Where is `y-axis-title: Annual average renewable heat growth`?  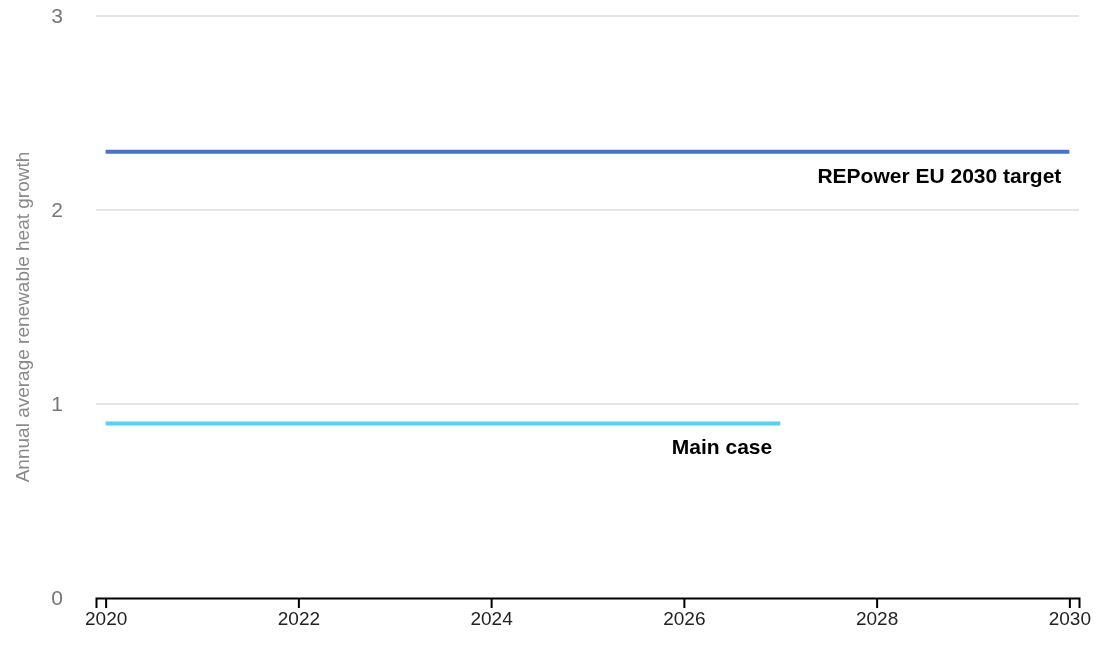 y-axis-title: Annual average renewable heat growth is located at coordinates (22, 317).